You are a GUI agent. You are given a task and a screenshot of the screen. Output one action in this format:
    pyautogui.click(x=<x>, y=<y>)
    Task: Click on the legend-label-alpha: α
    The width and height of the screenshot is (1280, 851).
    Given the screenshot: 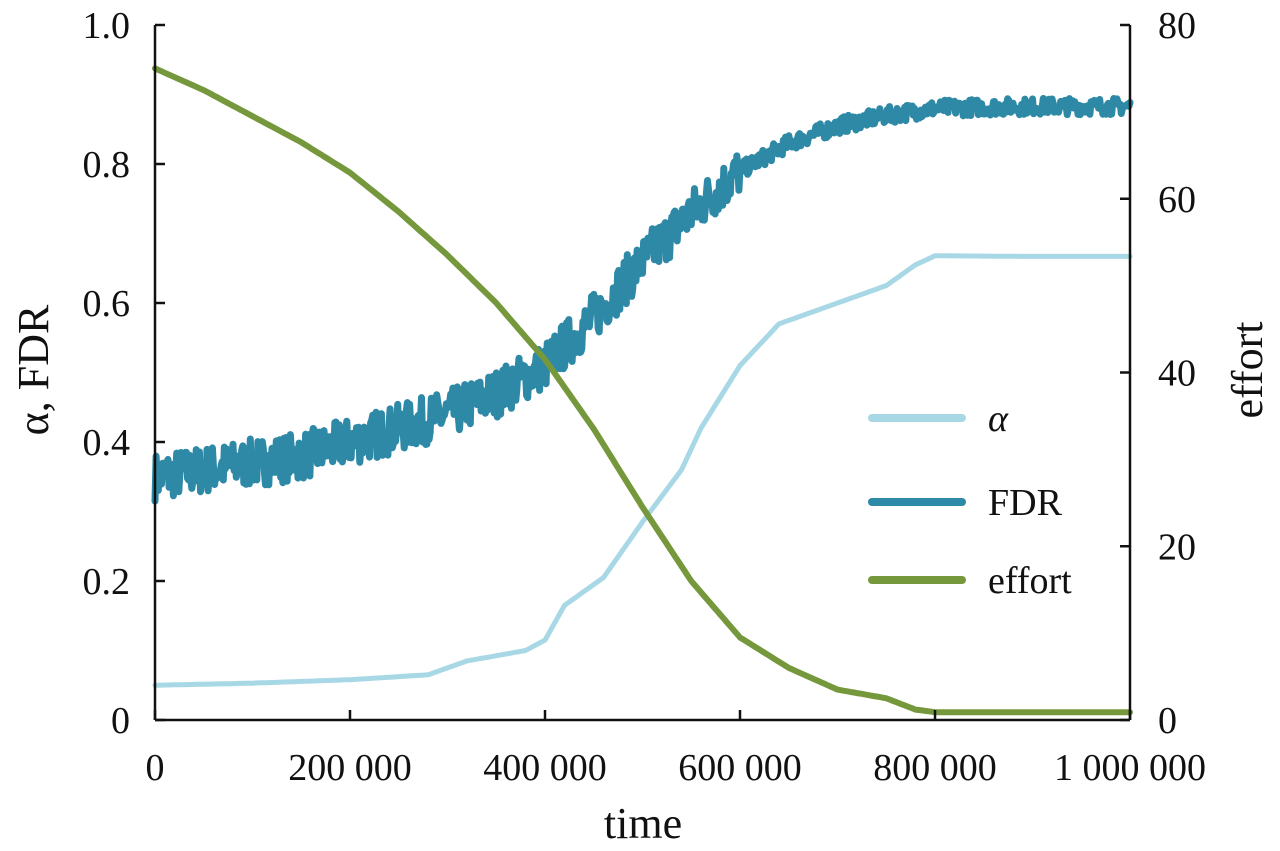 What is the action you would take?
    pyautogui.click(x=998, y=419)
    